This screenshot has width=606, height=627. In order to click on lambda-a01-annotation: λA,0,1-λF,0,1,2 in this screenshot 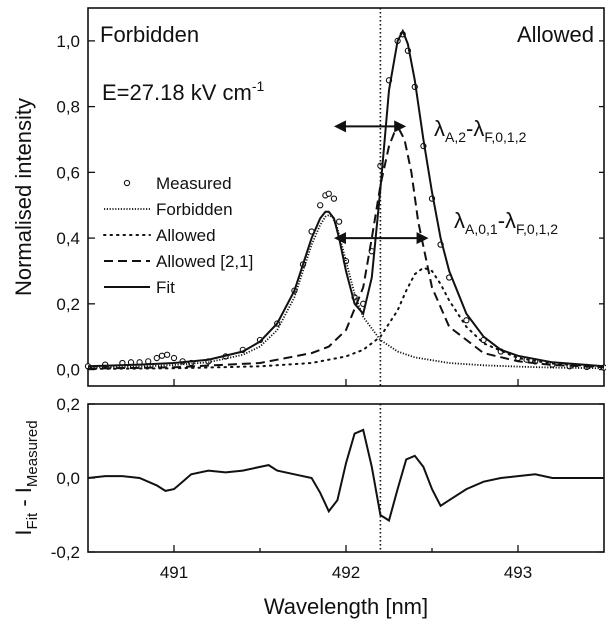, I will do `click(506, 222)`.